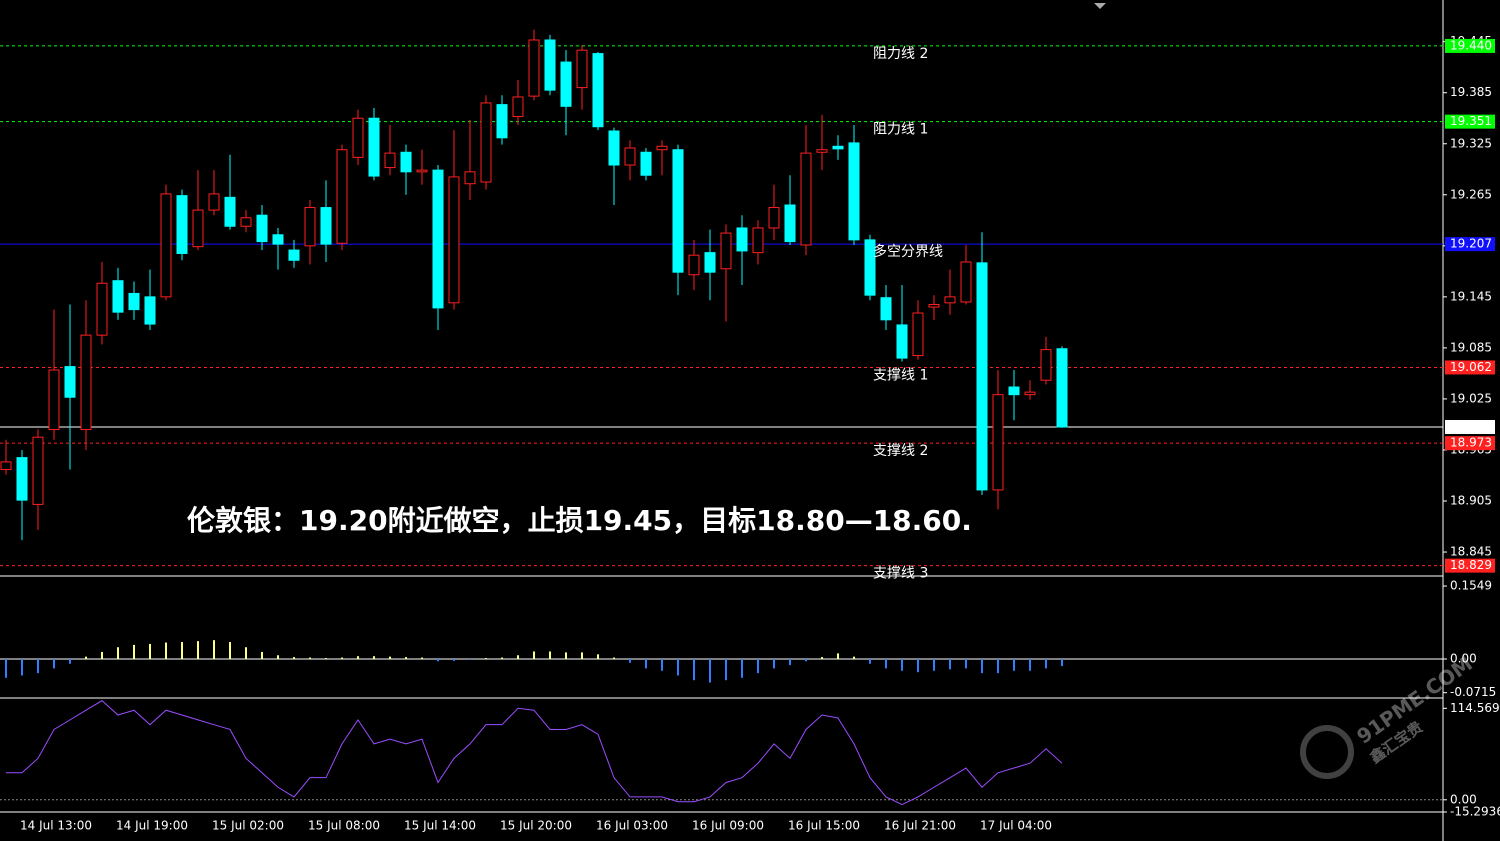 This screenshot has height=841, width=1500. Describe the element at coordinates (1471, 500) in the screenshot. I see `y-tick-label: 18.905` at that location.